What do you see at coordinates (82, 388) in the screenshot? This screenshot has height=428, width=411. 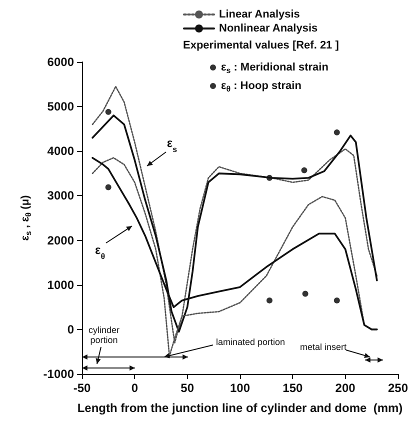 I see `x-tick-label: -50` at bounding box center [82, 388].